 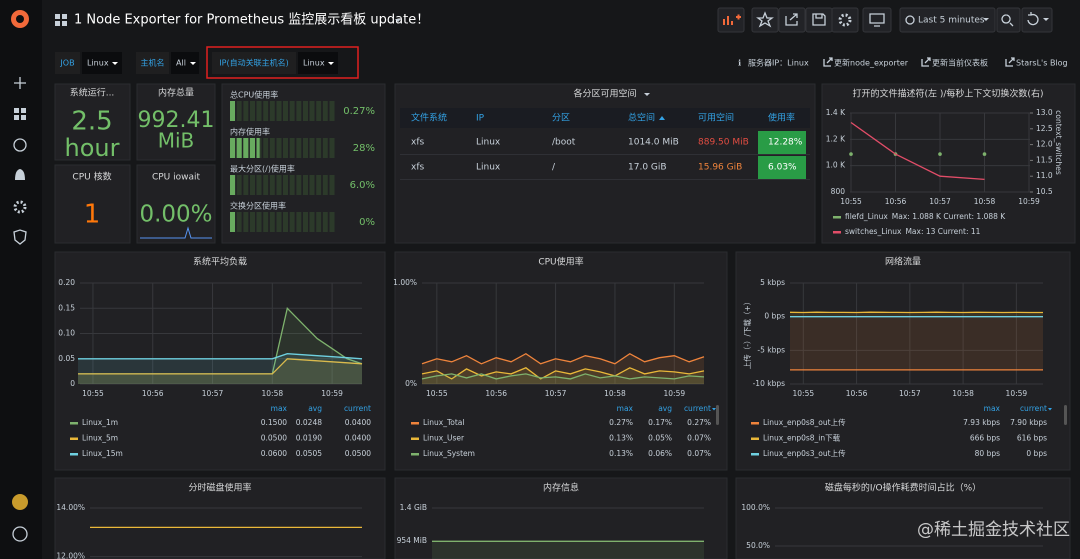 I want to click on time-range: Last 5 minutes, so click(x=951, y=21).